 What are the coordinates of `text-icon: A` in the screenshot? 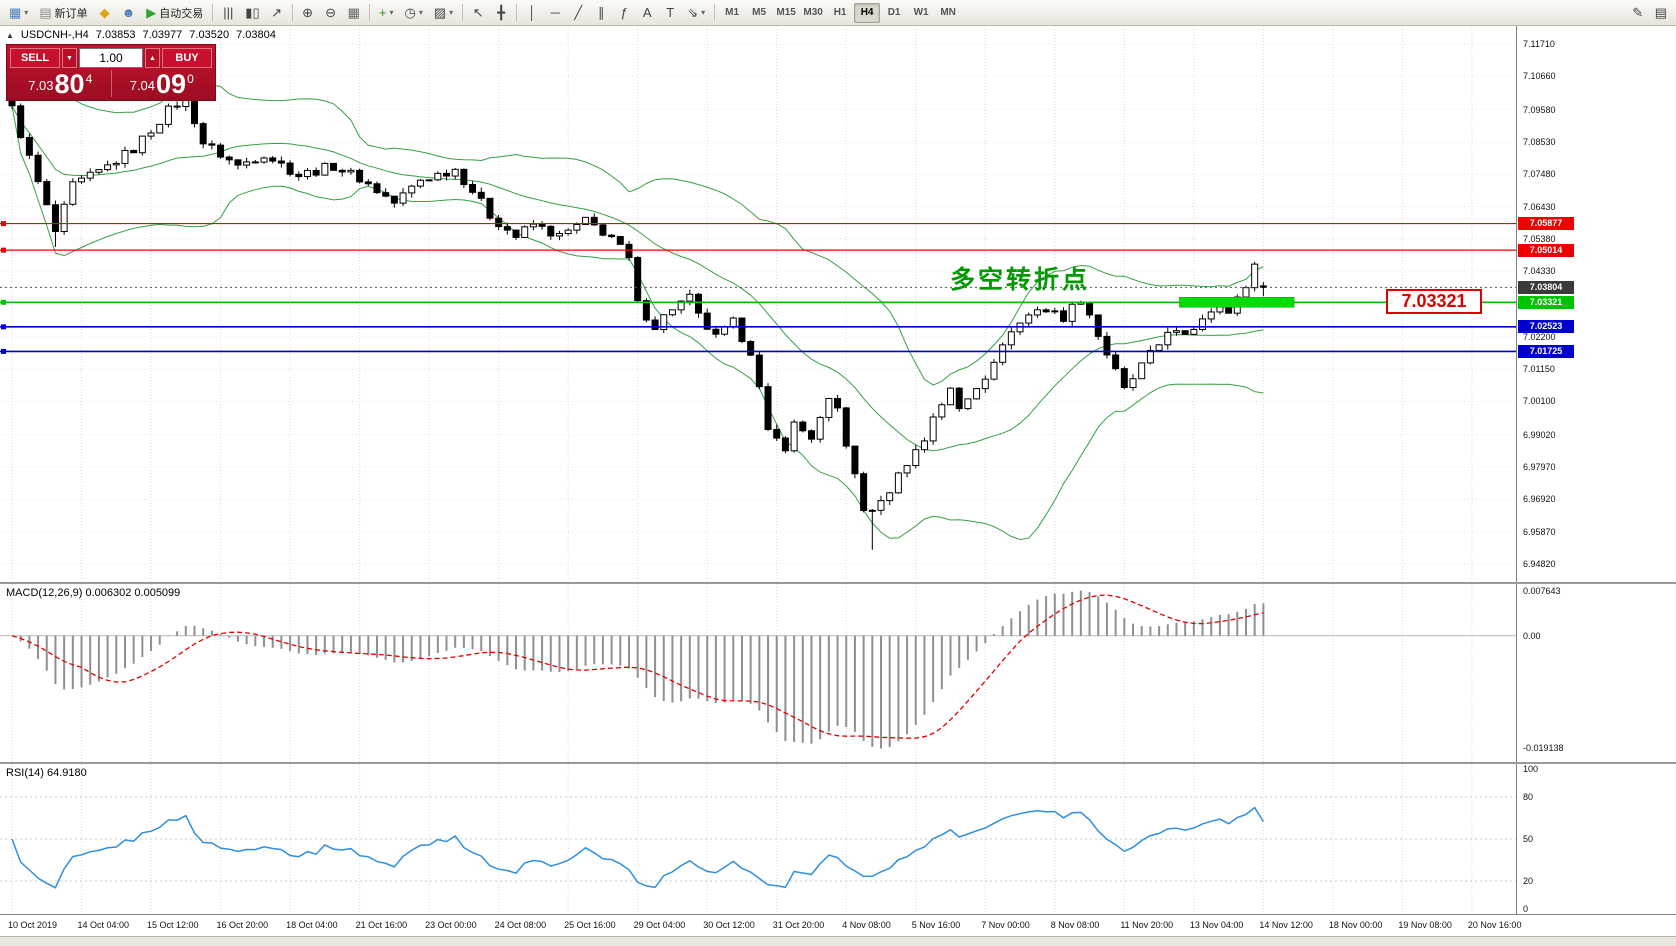 It's located at (647, 12).